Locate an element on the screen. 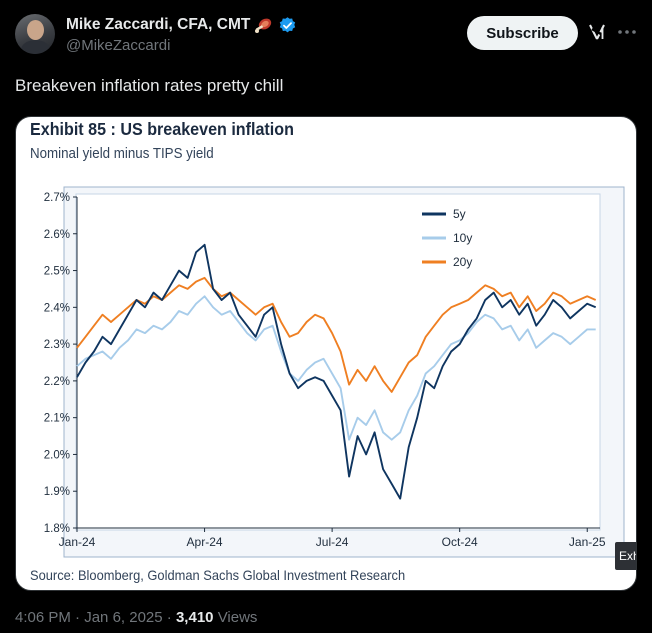 This screenshot has width=652, height=633. y-tick-label: 2.5% is located at coordinates (57, 272).